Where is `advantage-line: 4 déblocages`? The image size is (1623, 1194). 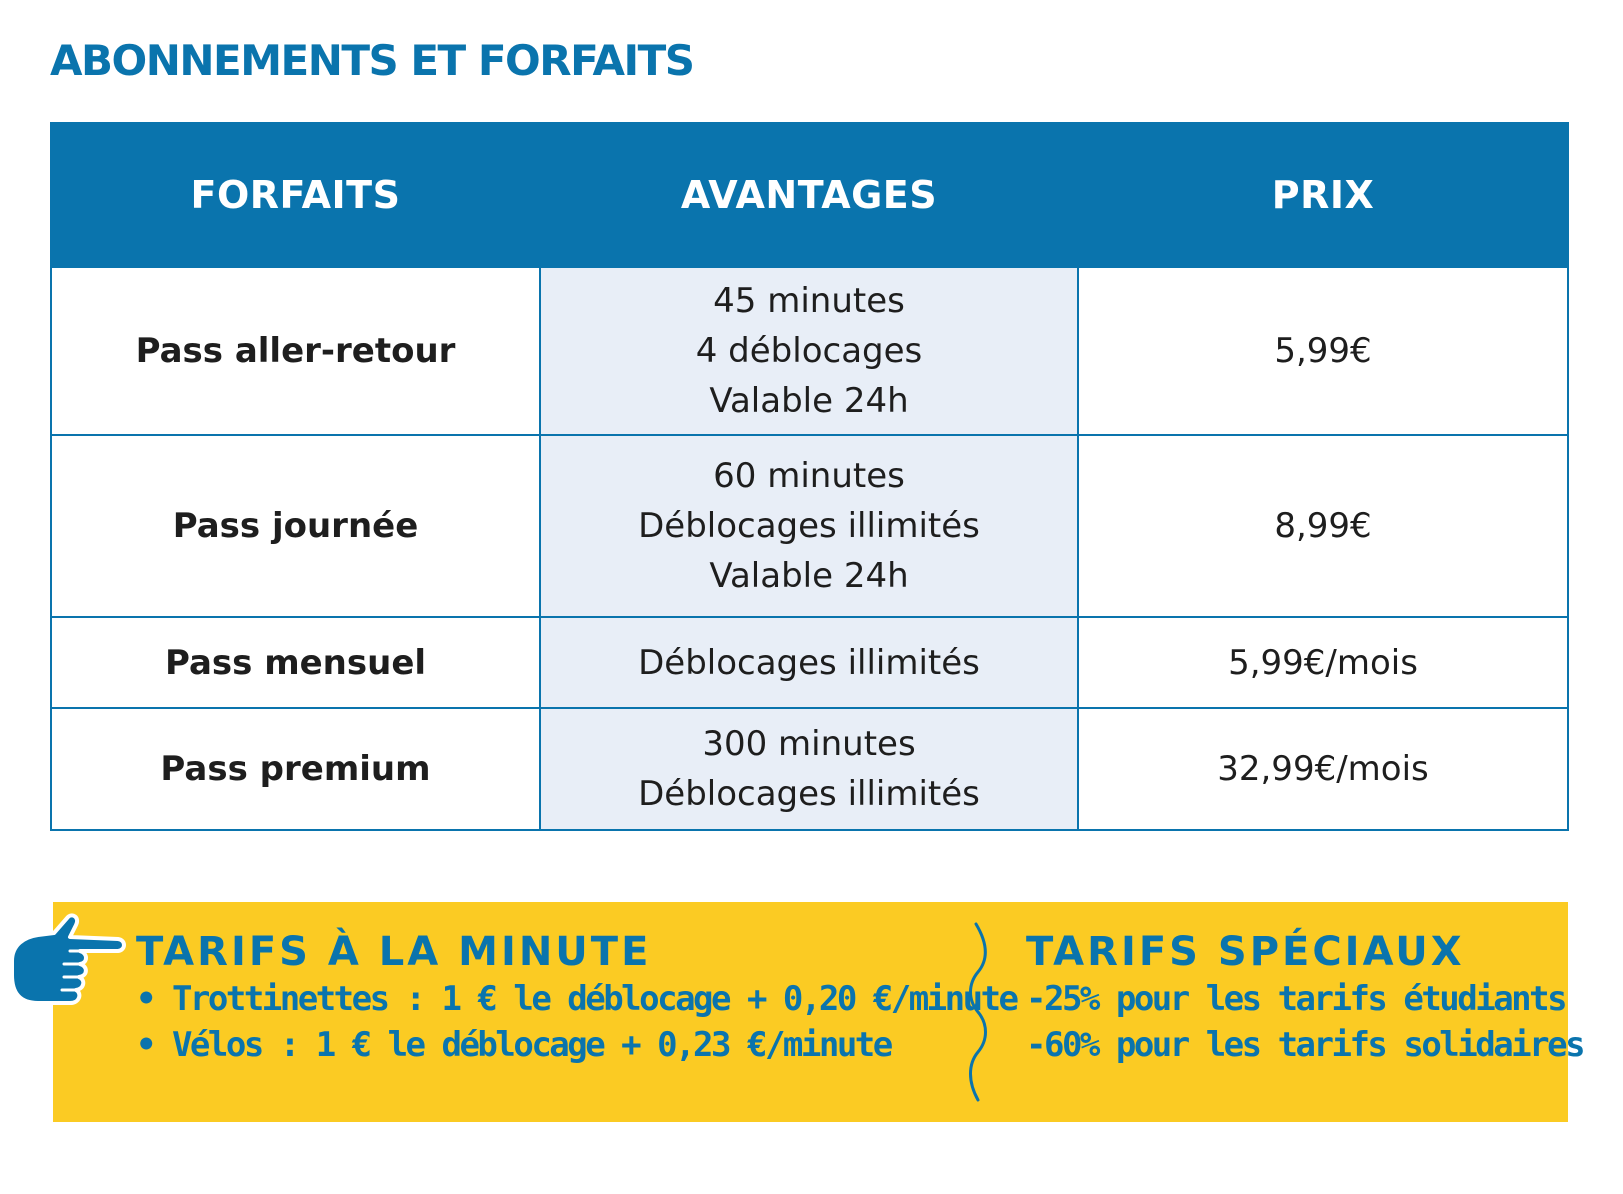 advantage-line: 4 déblocages is located at coordinates (809, 351).